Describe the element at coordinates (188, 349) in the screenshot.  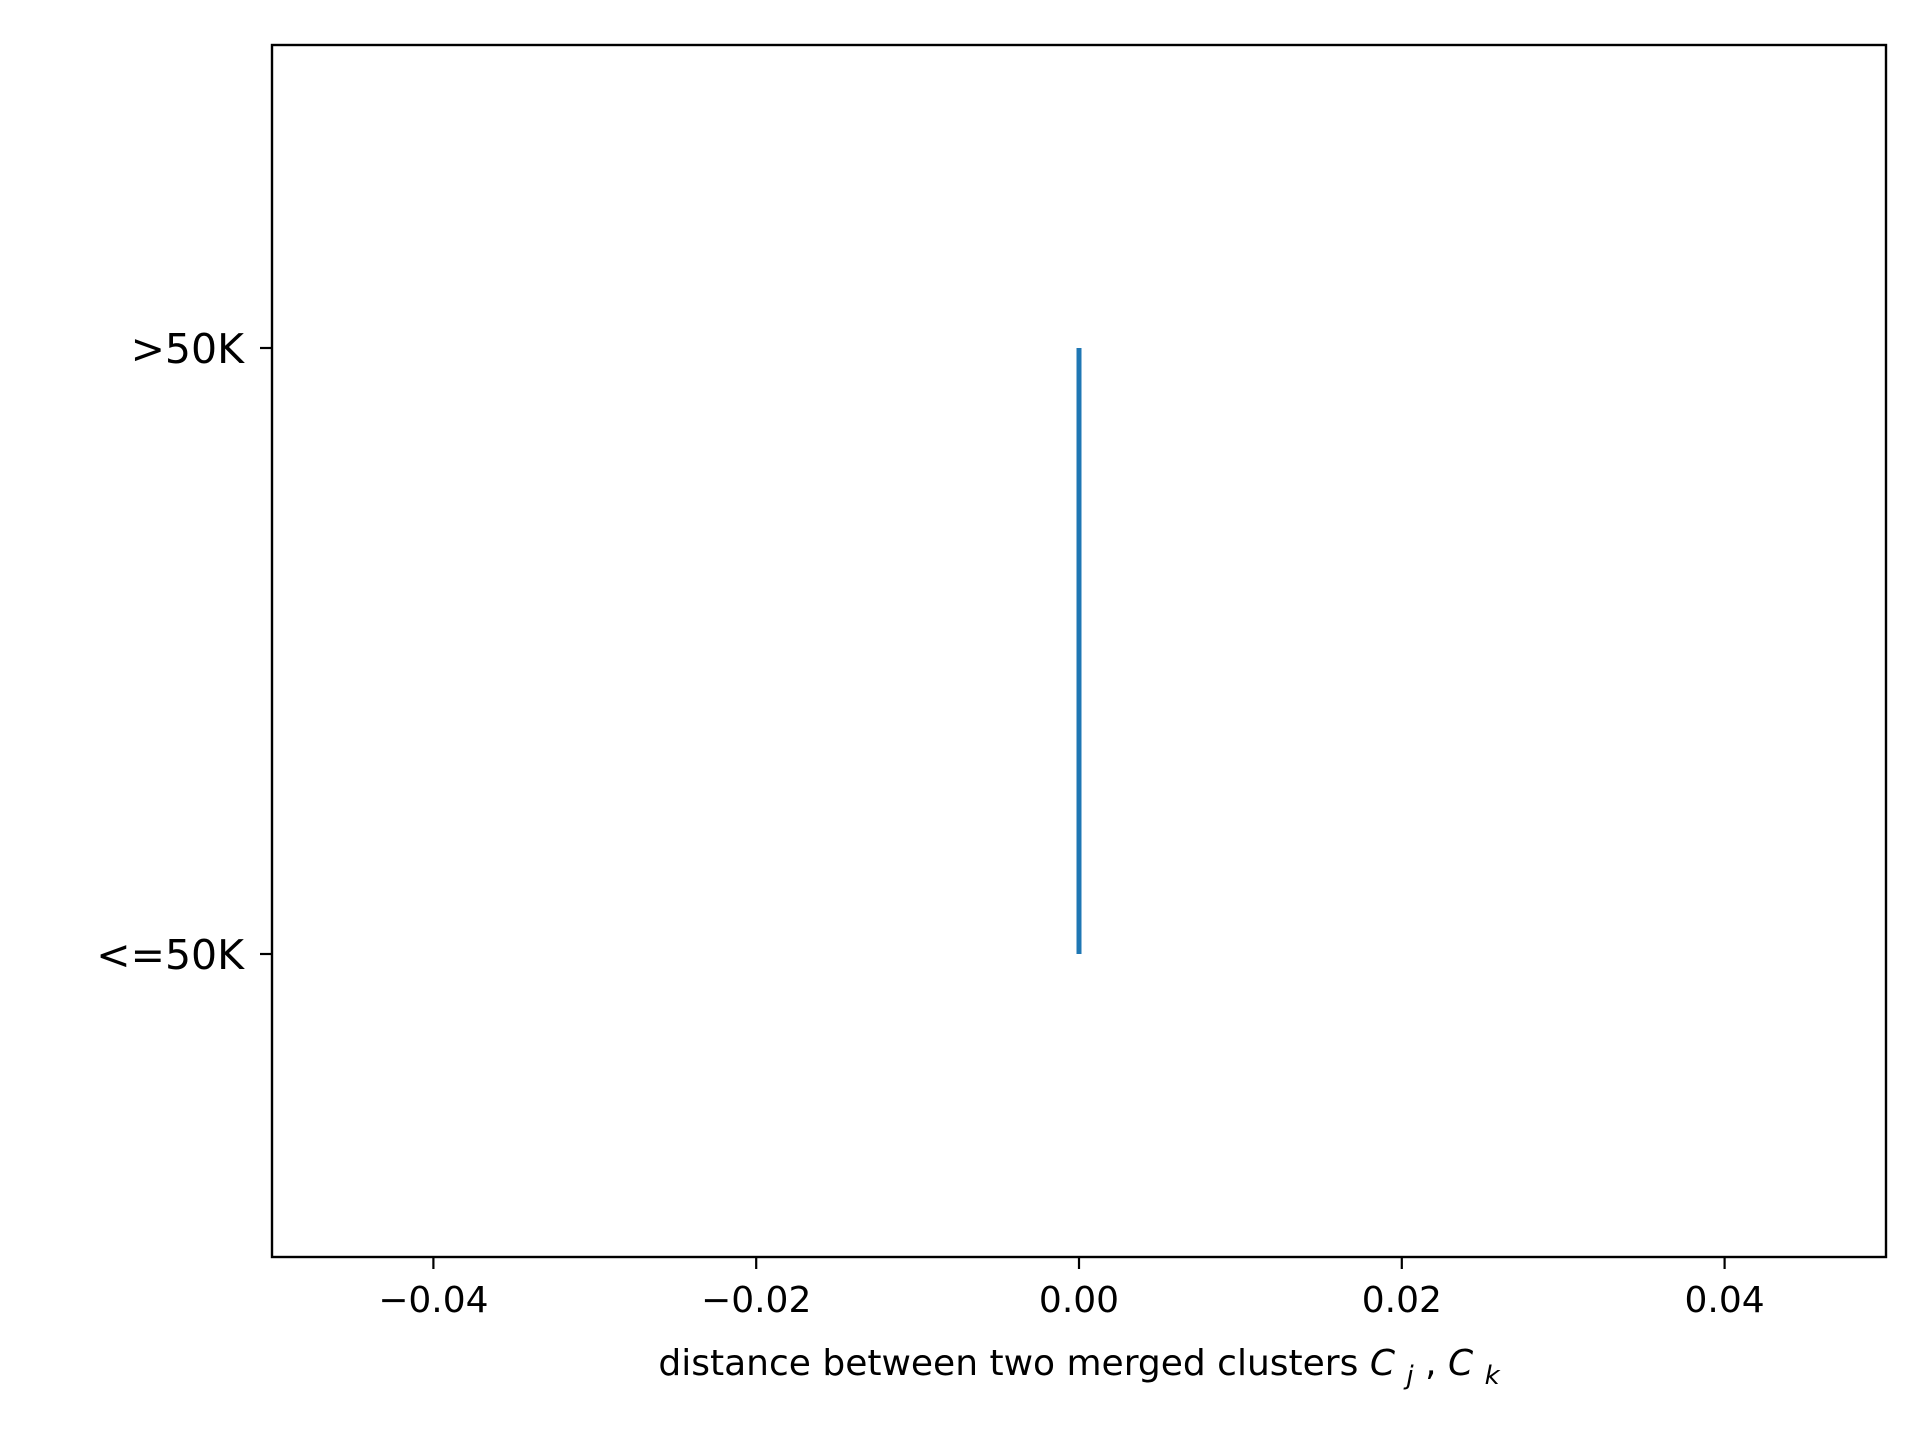
I see `y-tick-label: >50K` at that location.